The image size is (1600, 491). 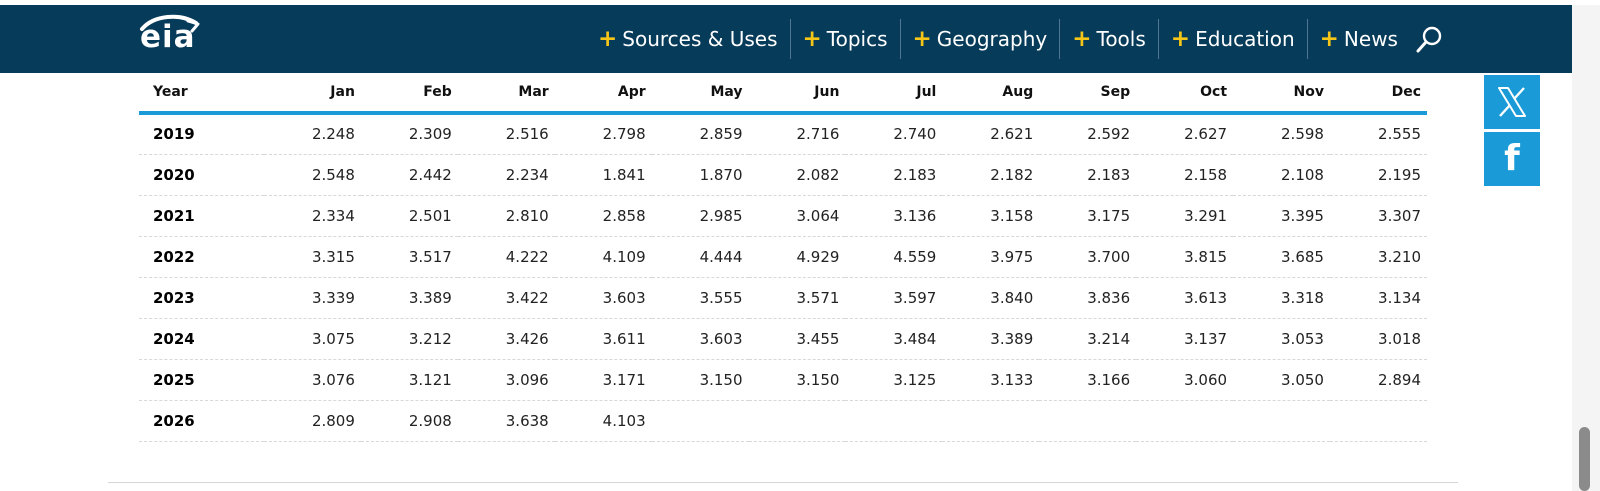 What do you see at coordinates (1185, 94) in the screenshot?
I see `column-header-oct: Oct` at bounding box center [1185, 94].